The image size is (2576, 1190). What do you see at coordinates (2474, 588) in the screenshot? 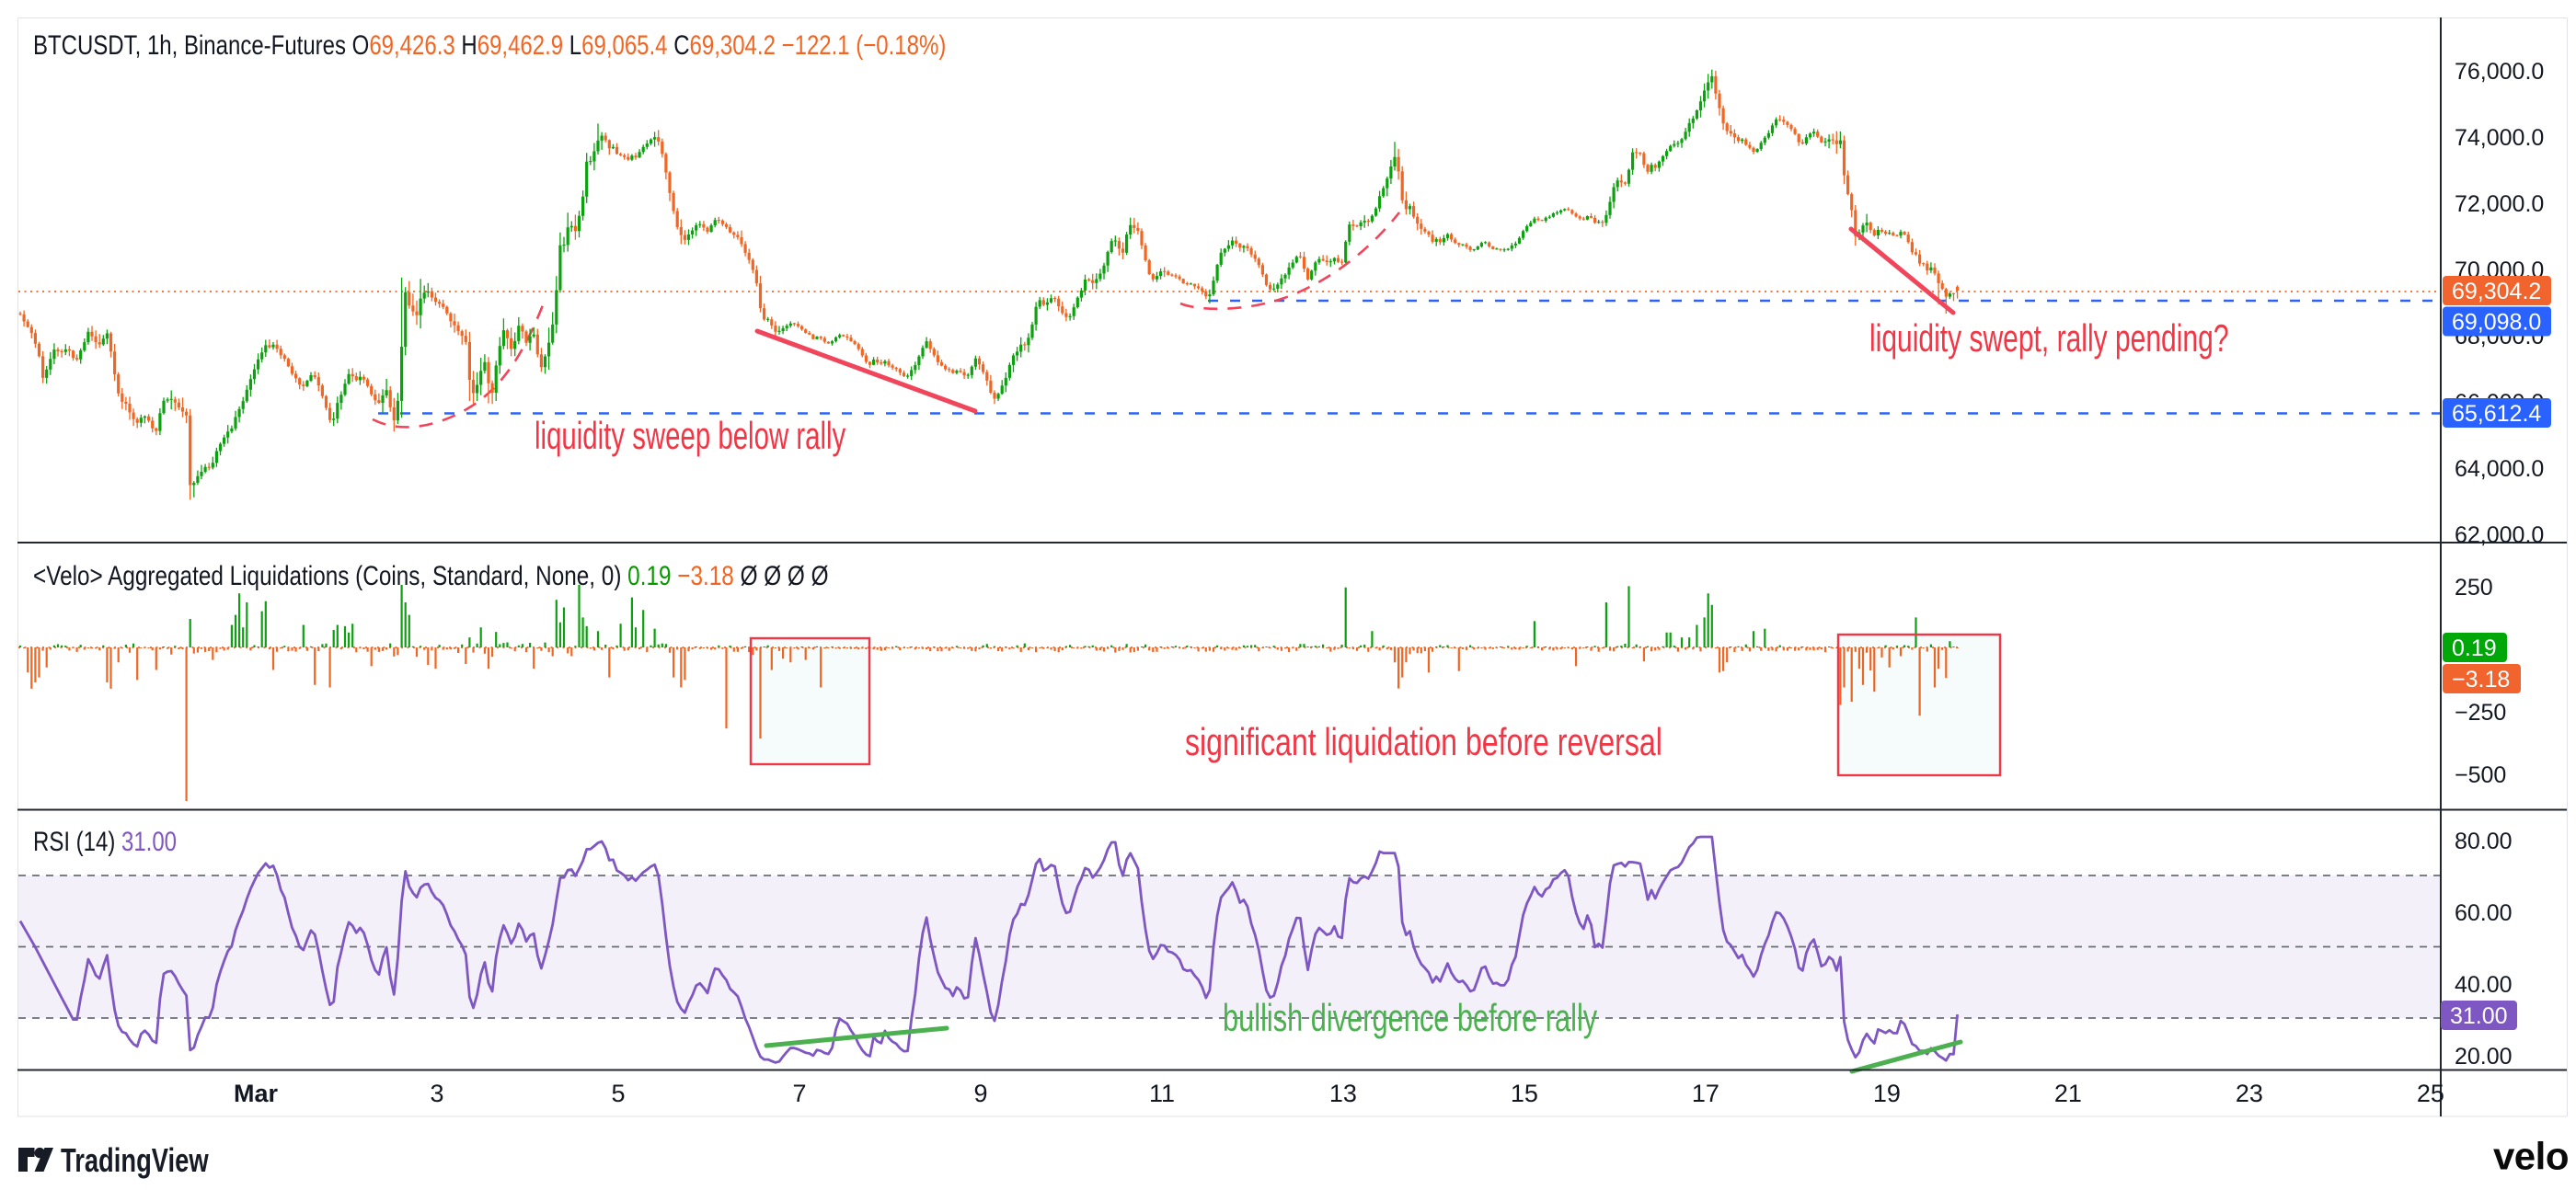
I see `svg-text: 250` at bounding box center [2474, 588].